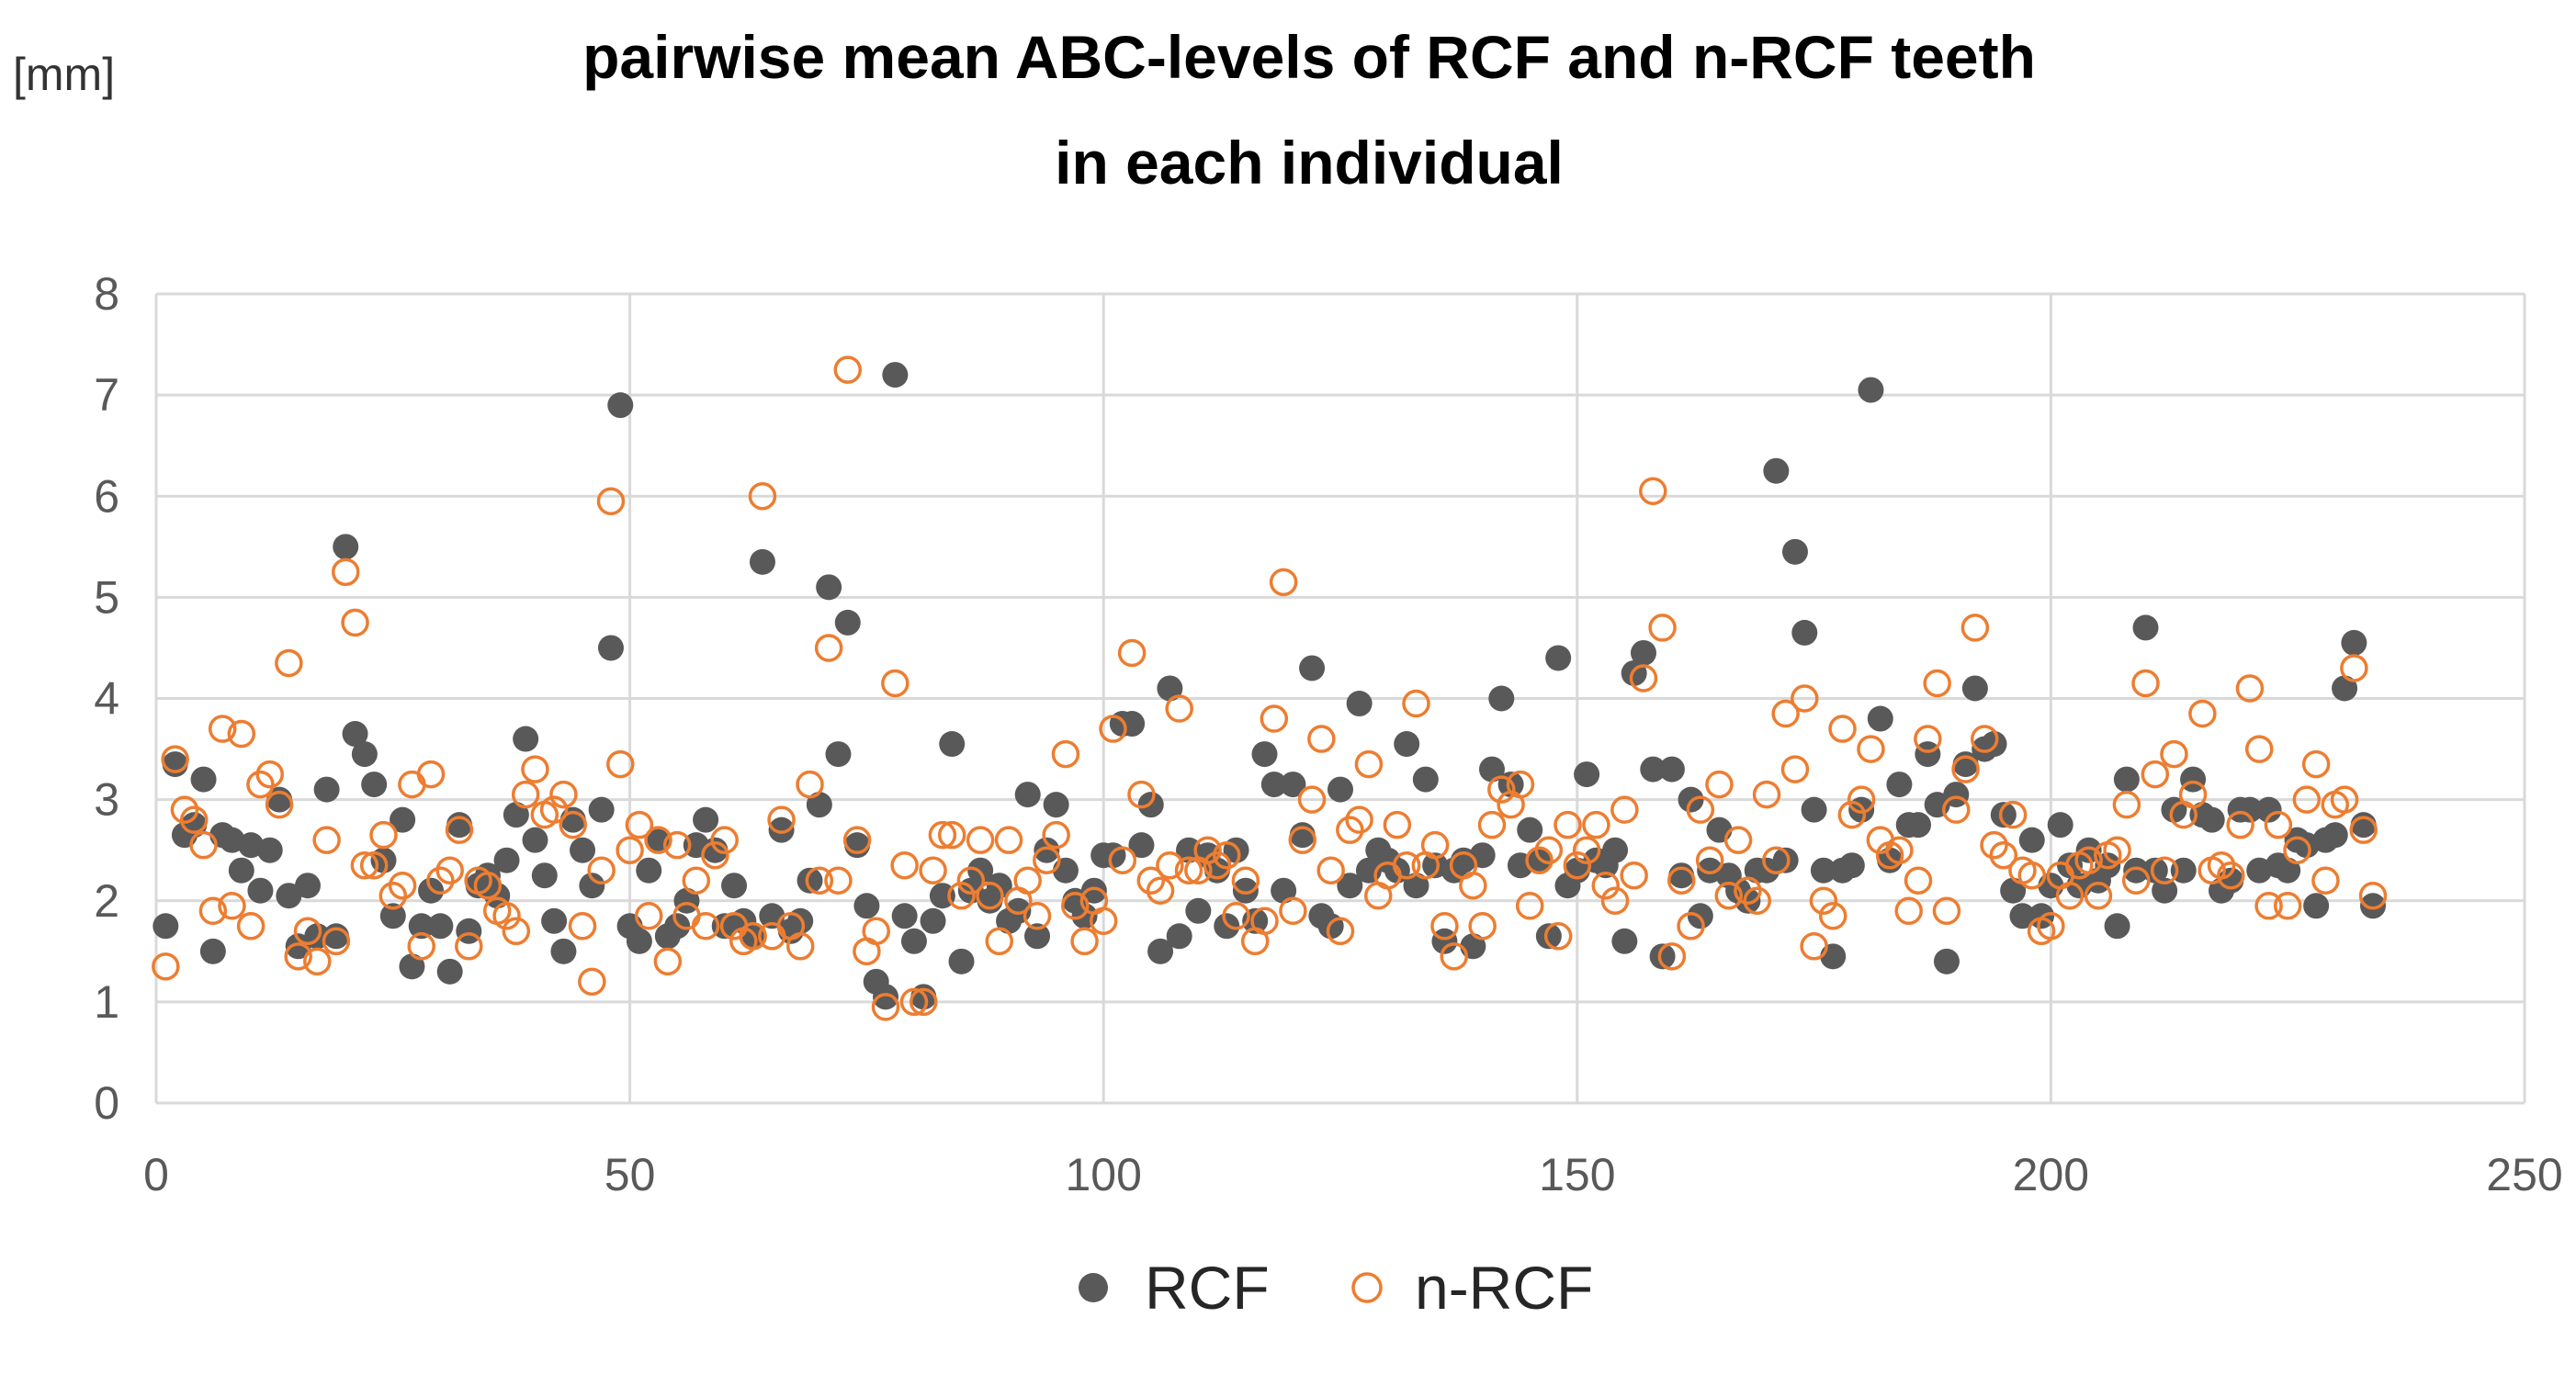  Describe the element at coordinates (106, 294) in the screenshot. I see `y-tick-label-8: 8` at that location.